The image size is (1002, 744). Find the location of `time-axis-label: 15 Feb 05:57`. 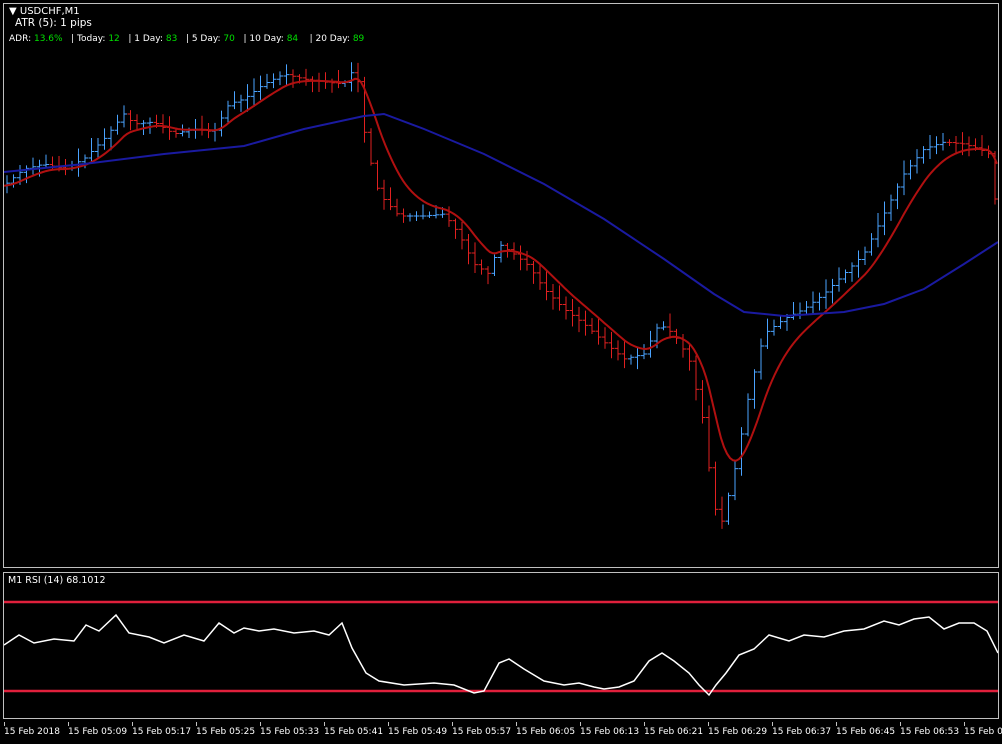

time-axis-label: 15 Feb 05:57 is located at coordinates (482, 732).